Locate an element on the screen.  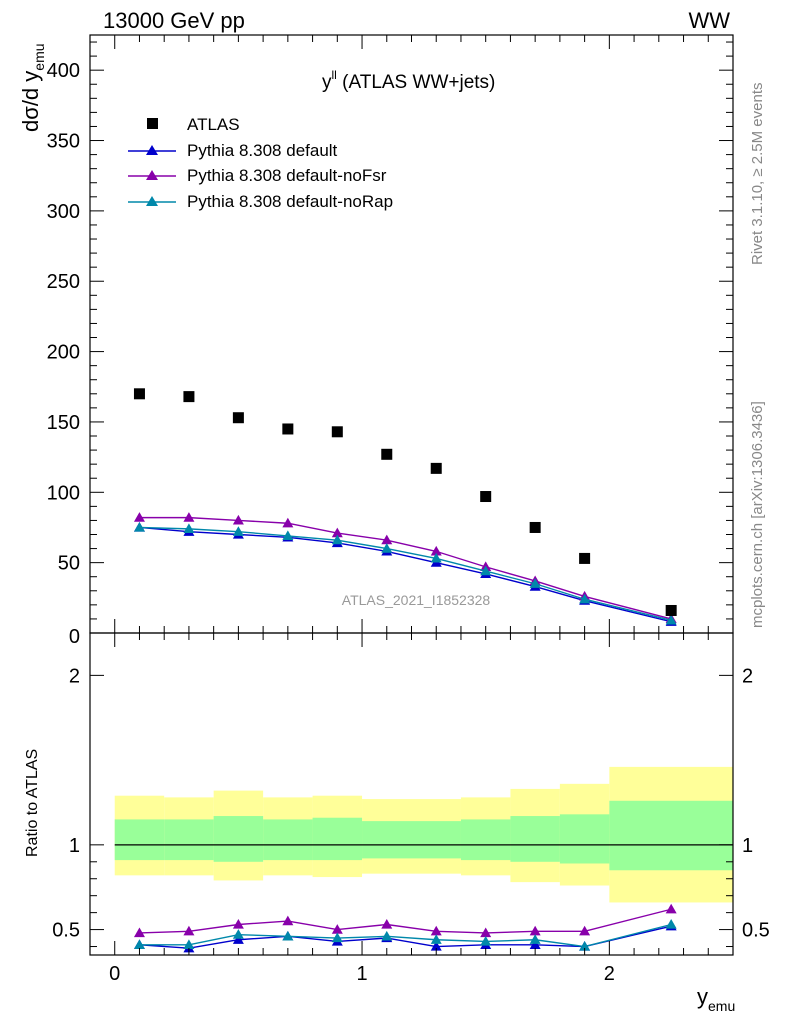
legend-label-atlas: ATLAS is located at coordinates (213, 124).